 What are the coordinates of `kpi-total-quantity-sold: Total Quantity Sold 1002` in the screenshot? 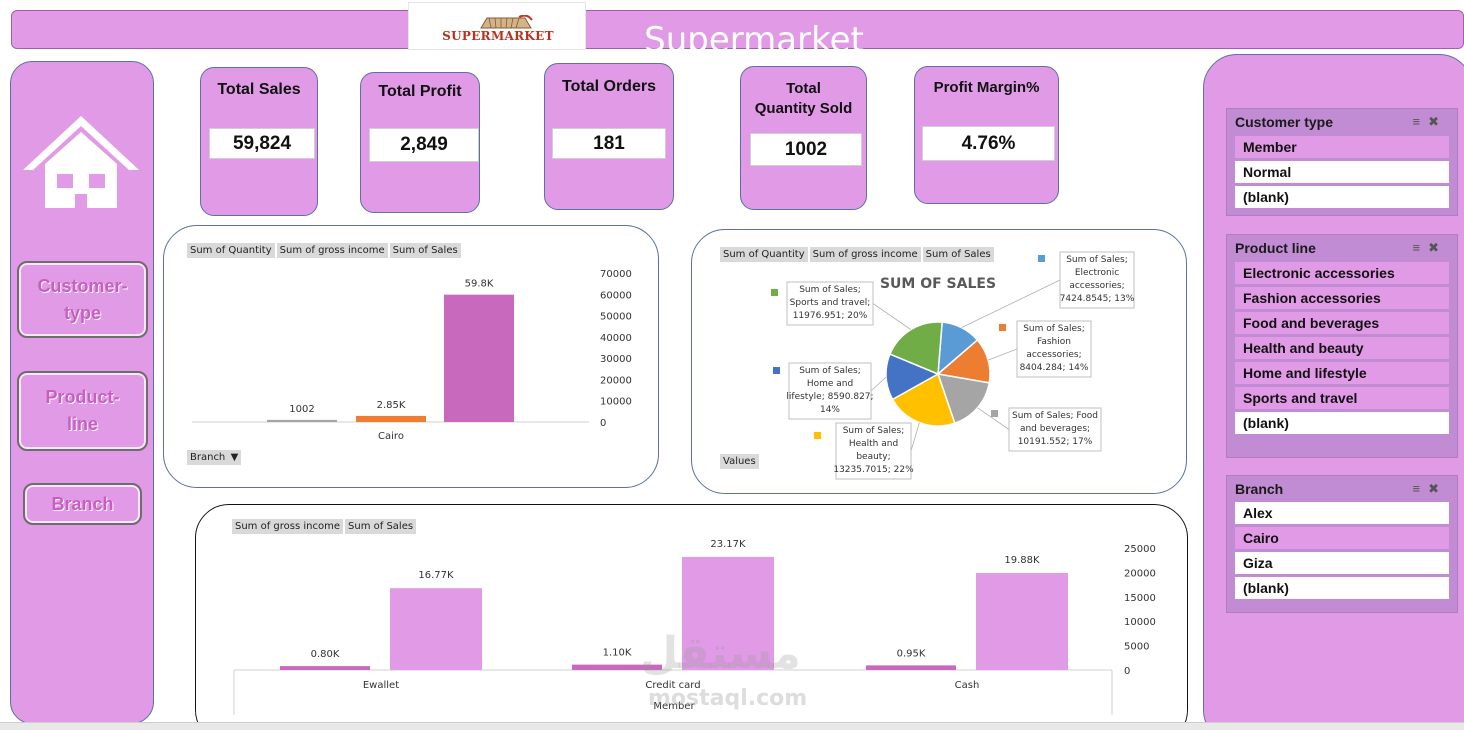 It's located at (803, 138).